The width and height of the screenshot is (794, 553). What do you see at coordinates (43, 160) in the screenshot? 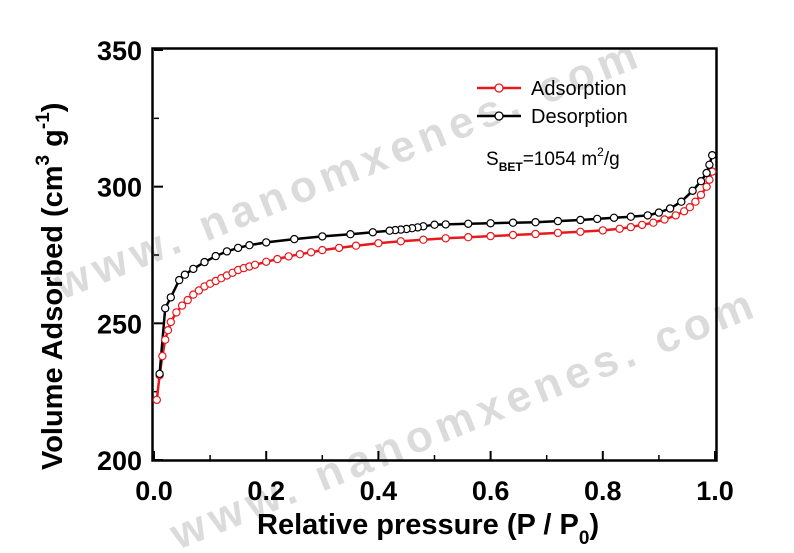
I see `y-axis-title-sup1: 3` at bounding box center [43, 160].